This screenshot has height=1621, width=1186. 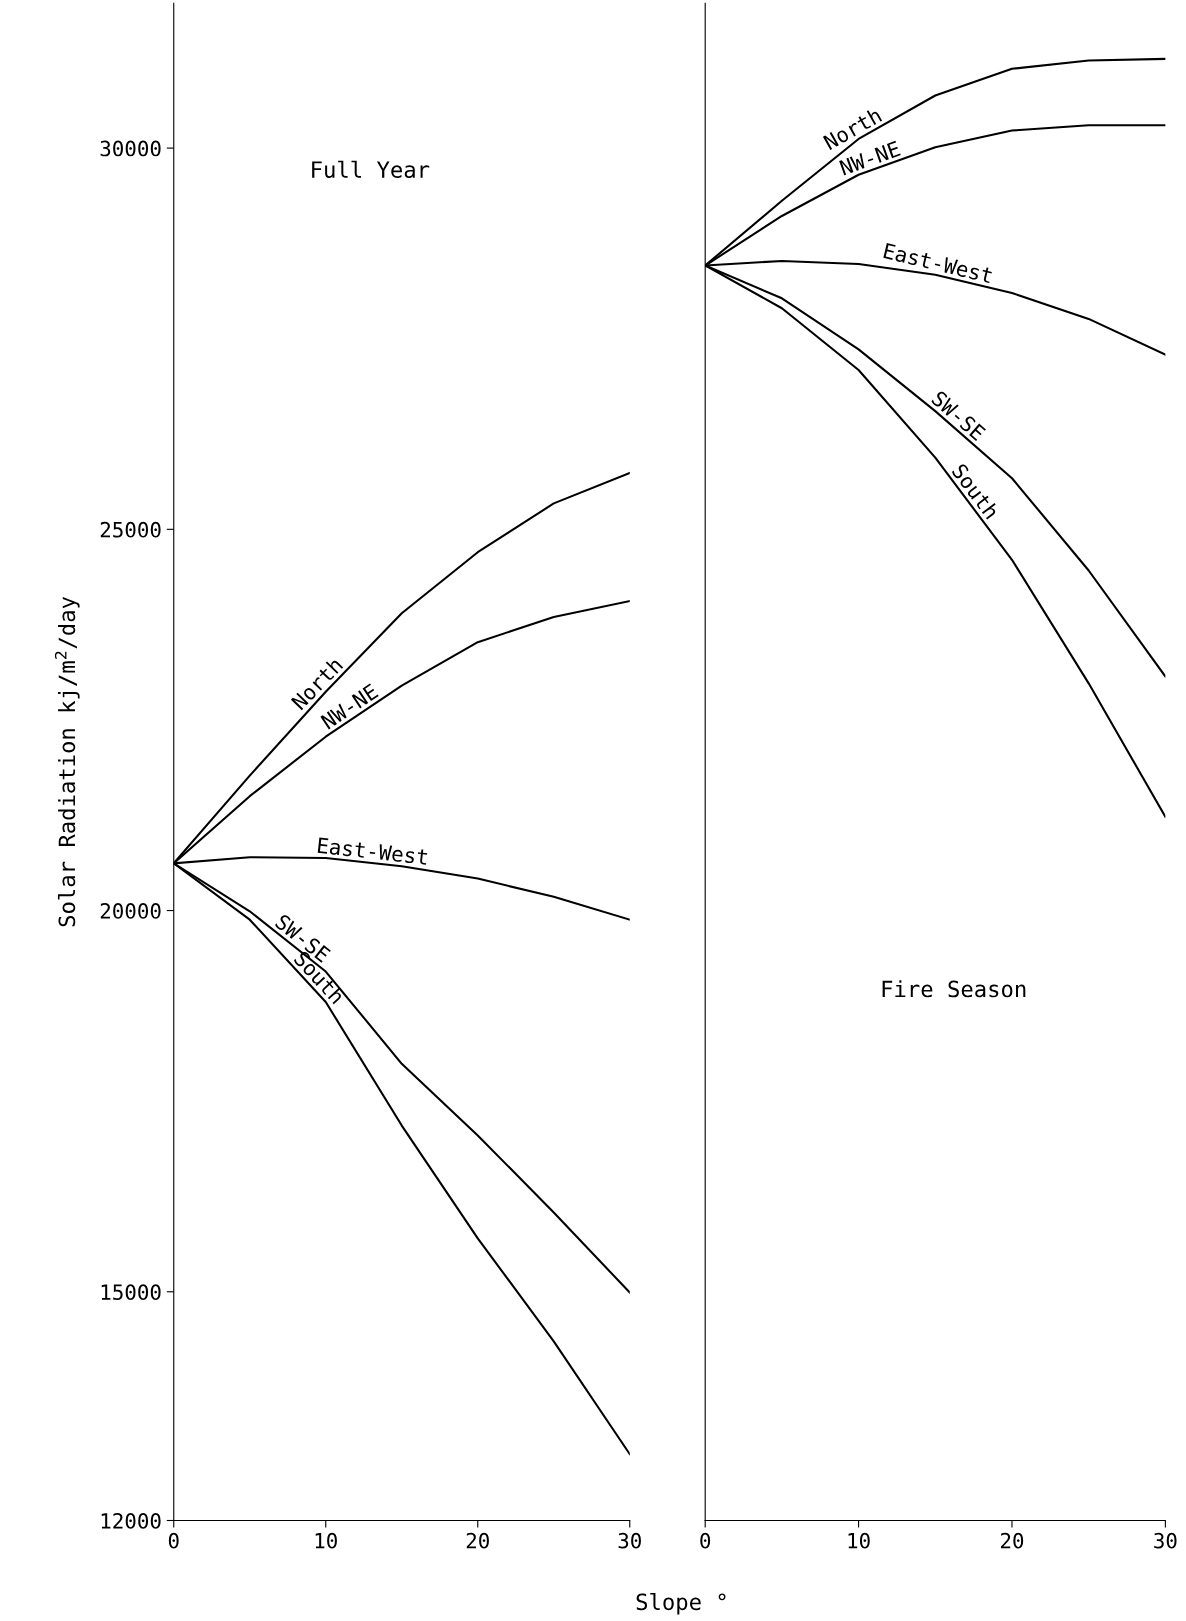 What do you see at coordinates (131, 1292) in the screenshot?
I see `y-tick-label: 15000` at bounding box center [131, 1292].